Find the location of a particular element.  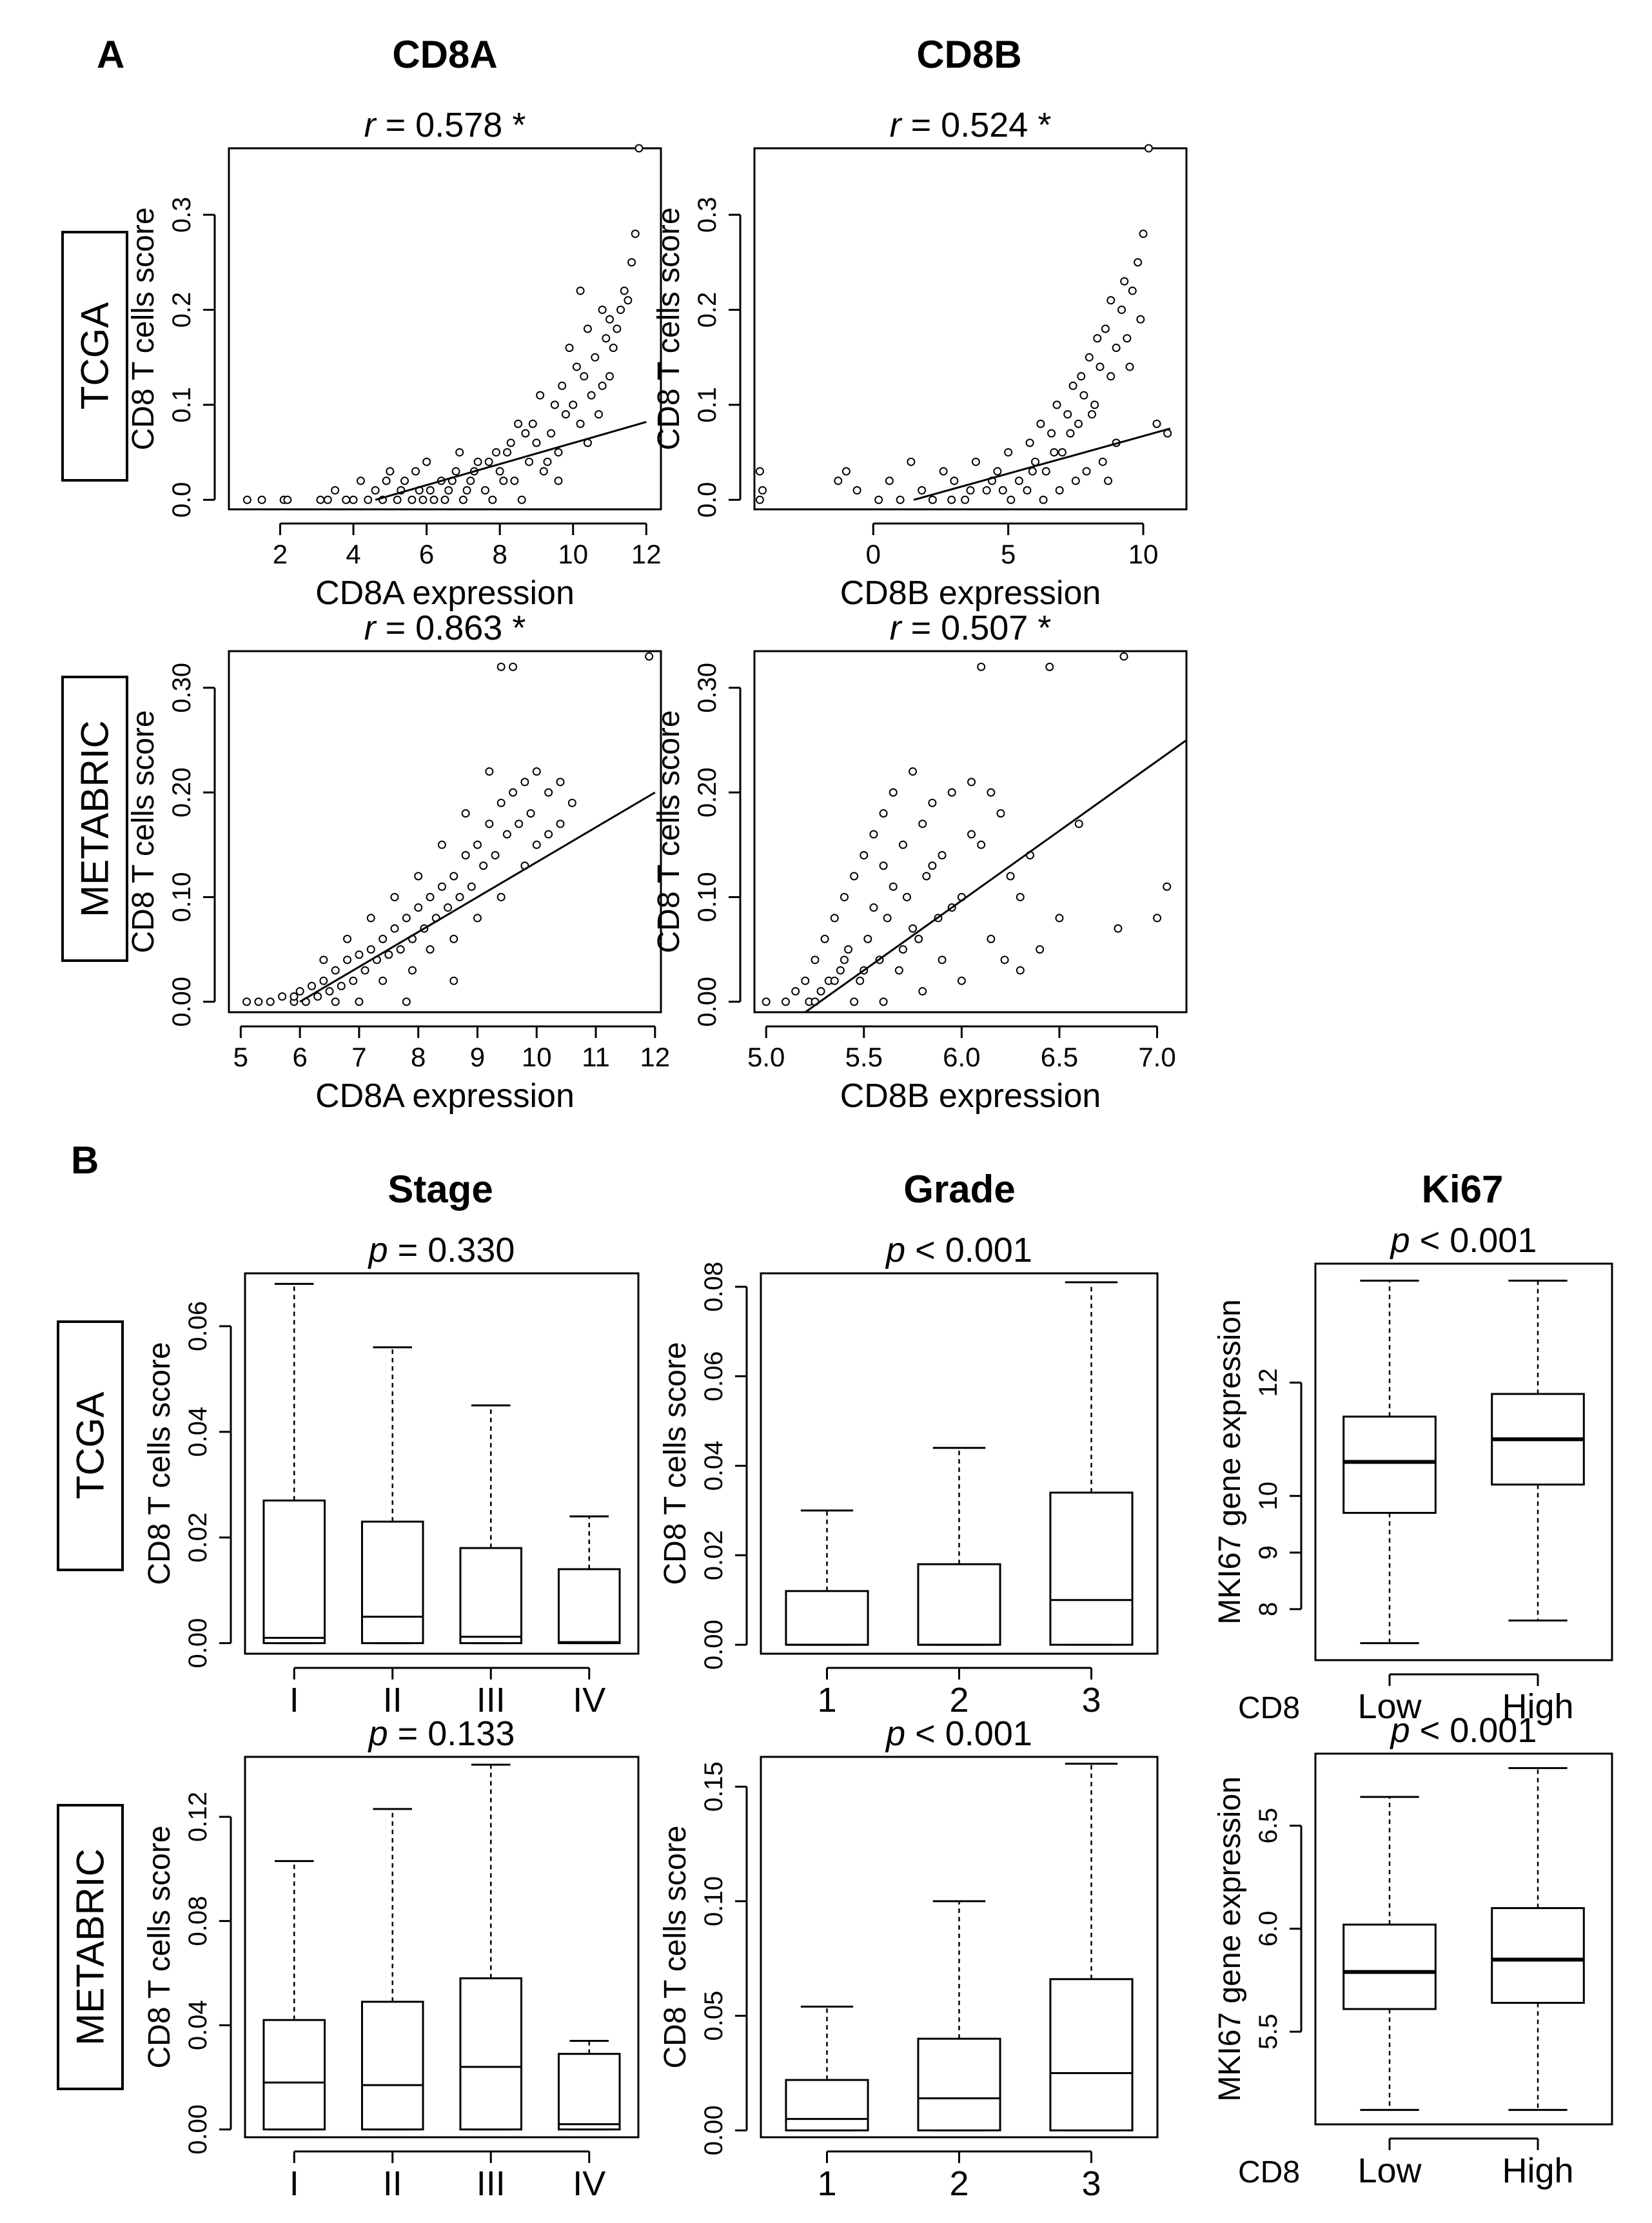

x-tick-label: 10 is located at coordinates (537, 1057).